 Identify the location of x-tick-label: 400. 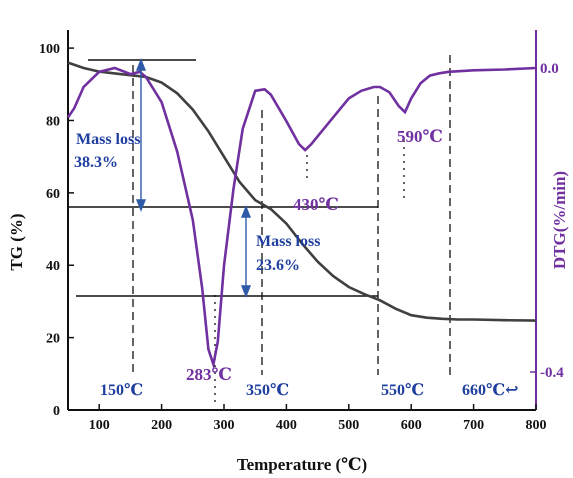
(286, 425).